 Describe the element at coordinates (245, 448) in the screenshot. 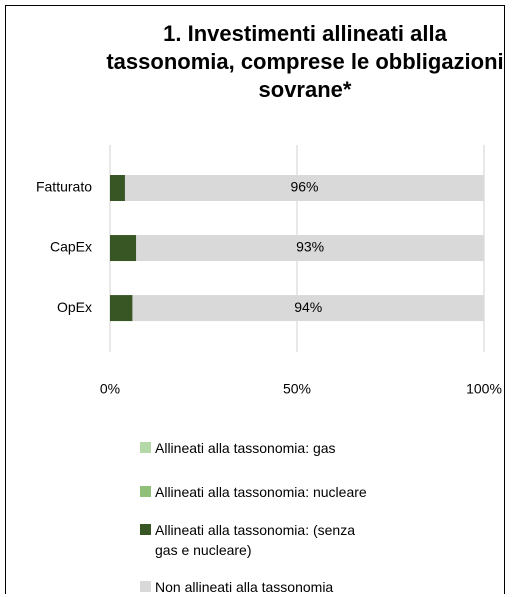

I see `legend-label: Allineati alla tassonomia: gas` at that location.